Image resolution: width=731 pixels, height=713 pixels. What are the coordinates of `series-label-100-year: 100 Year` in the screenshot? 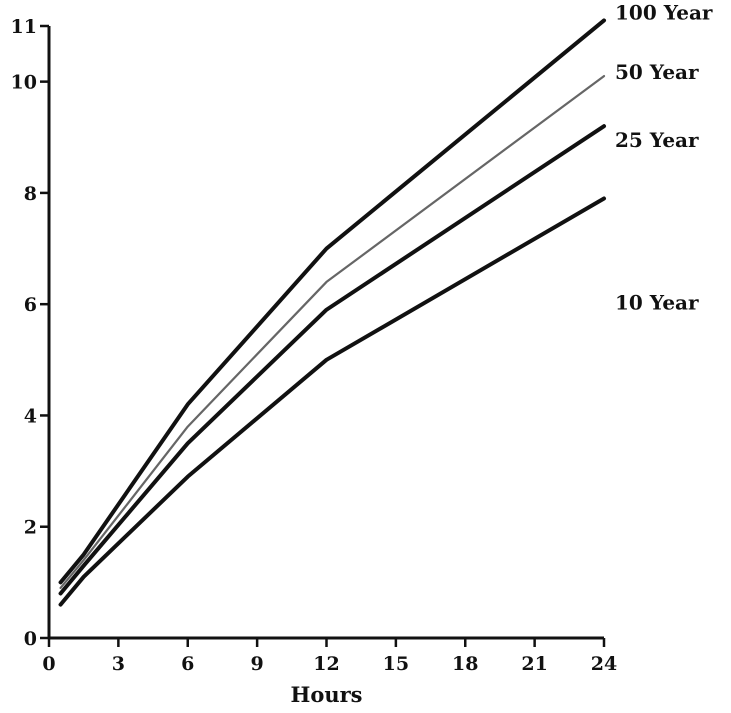 It's located at (664, 12).